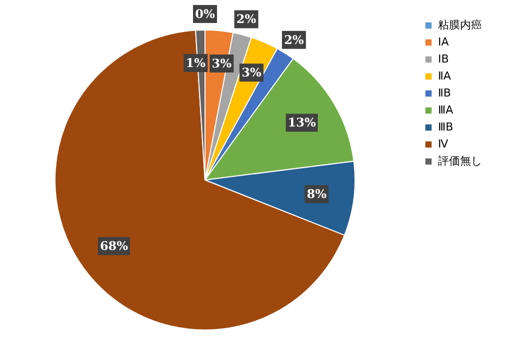 The image size is (525, 340). What do you see at coordinates (114, 246) in the screenshot?
I see `data-label: 68%` at bounding box center [114, 246].